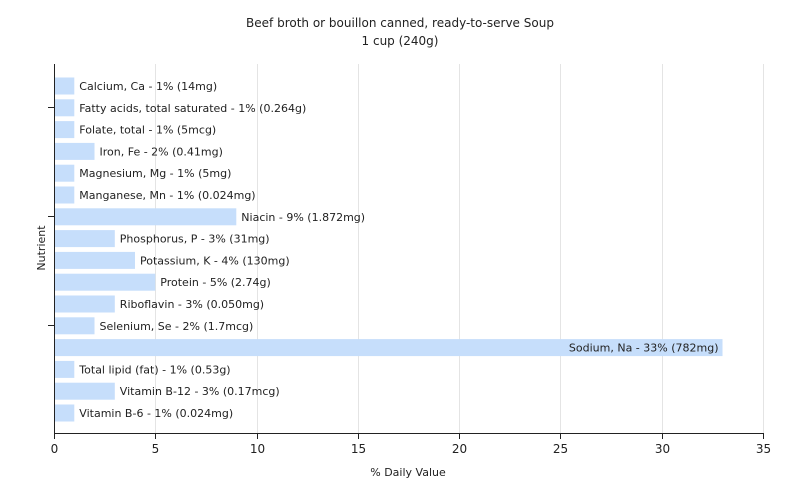 Image resolution: width=800 pixels, height=500 pixels. What do you see at coordinates (303, 217) in the screenshot?
I see `bar-label-6: Niacin - 9% (1.872mg)` at bounding box center [303, 217].